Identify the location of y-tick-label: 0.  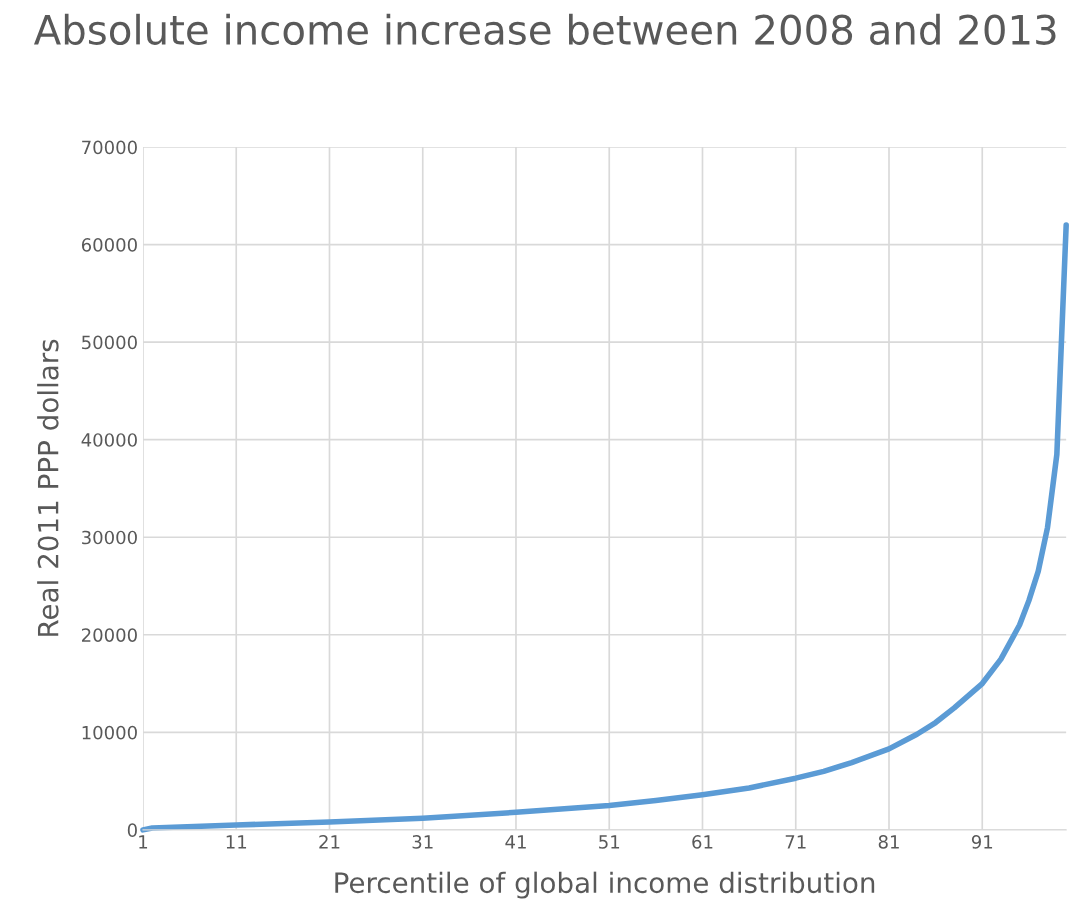
(132, 830).